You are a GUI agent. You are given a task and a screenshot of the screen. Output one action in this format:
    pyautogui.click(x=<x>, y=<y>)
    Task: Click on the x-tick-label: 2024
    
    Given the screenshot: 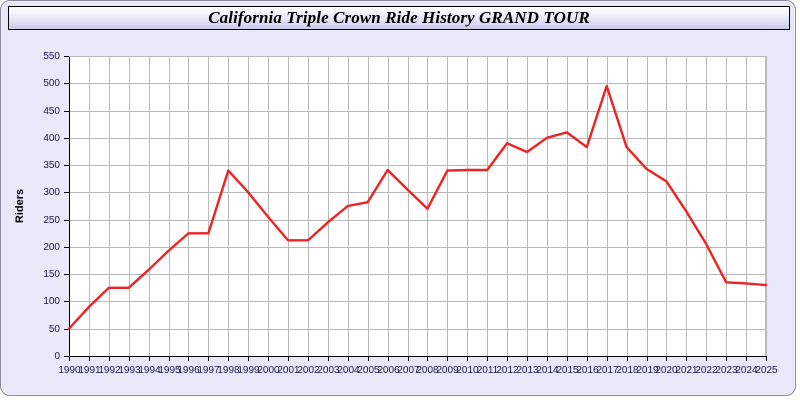 What is the action you would take?
    pyautogui.click(x=746, y=370)
    